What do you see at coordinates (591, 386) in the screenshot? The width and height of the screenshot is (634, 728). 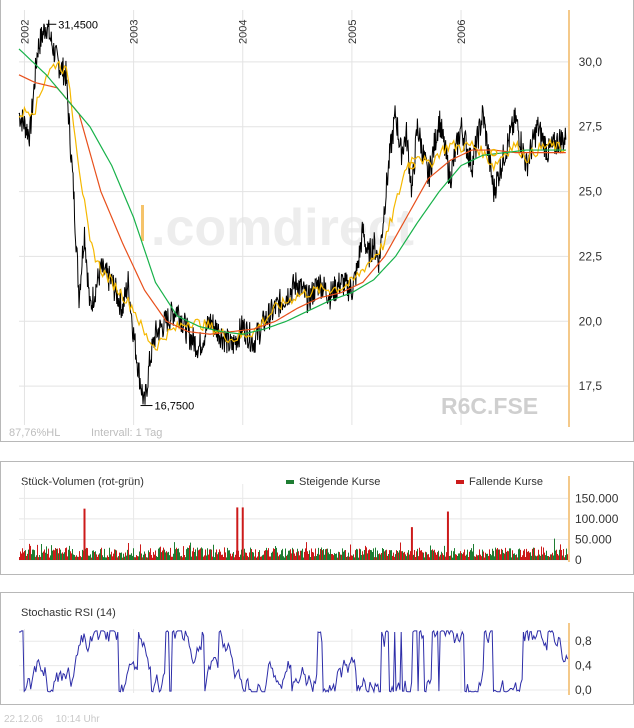 I see `y-tick-label: 17,5` at bounding box center [591, 386].